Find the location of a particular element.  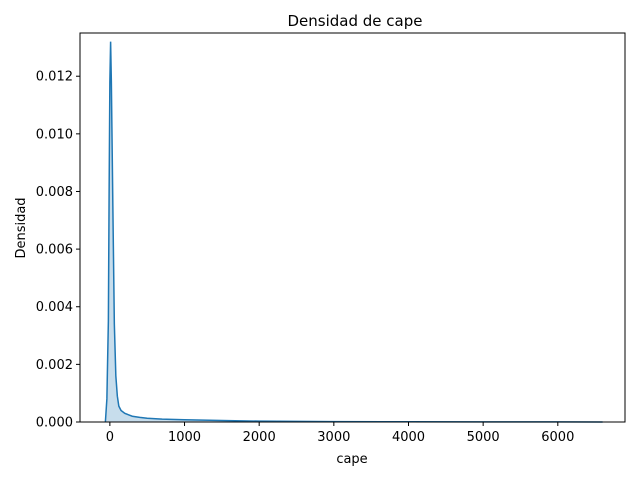

x-tick-label: 2000 is located at coordinates (259, 437).